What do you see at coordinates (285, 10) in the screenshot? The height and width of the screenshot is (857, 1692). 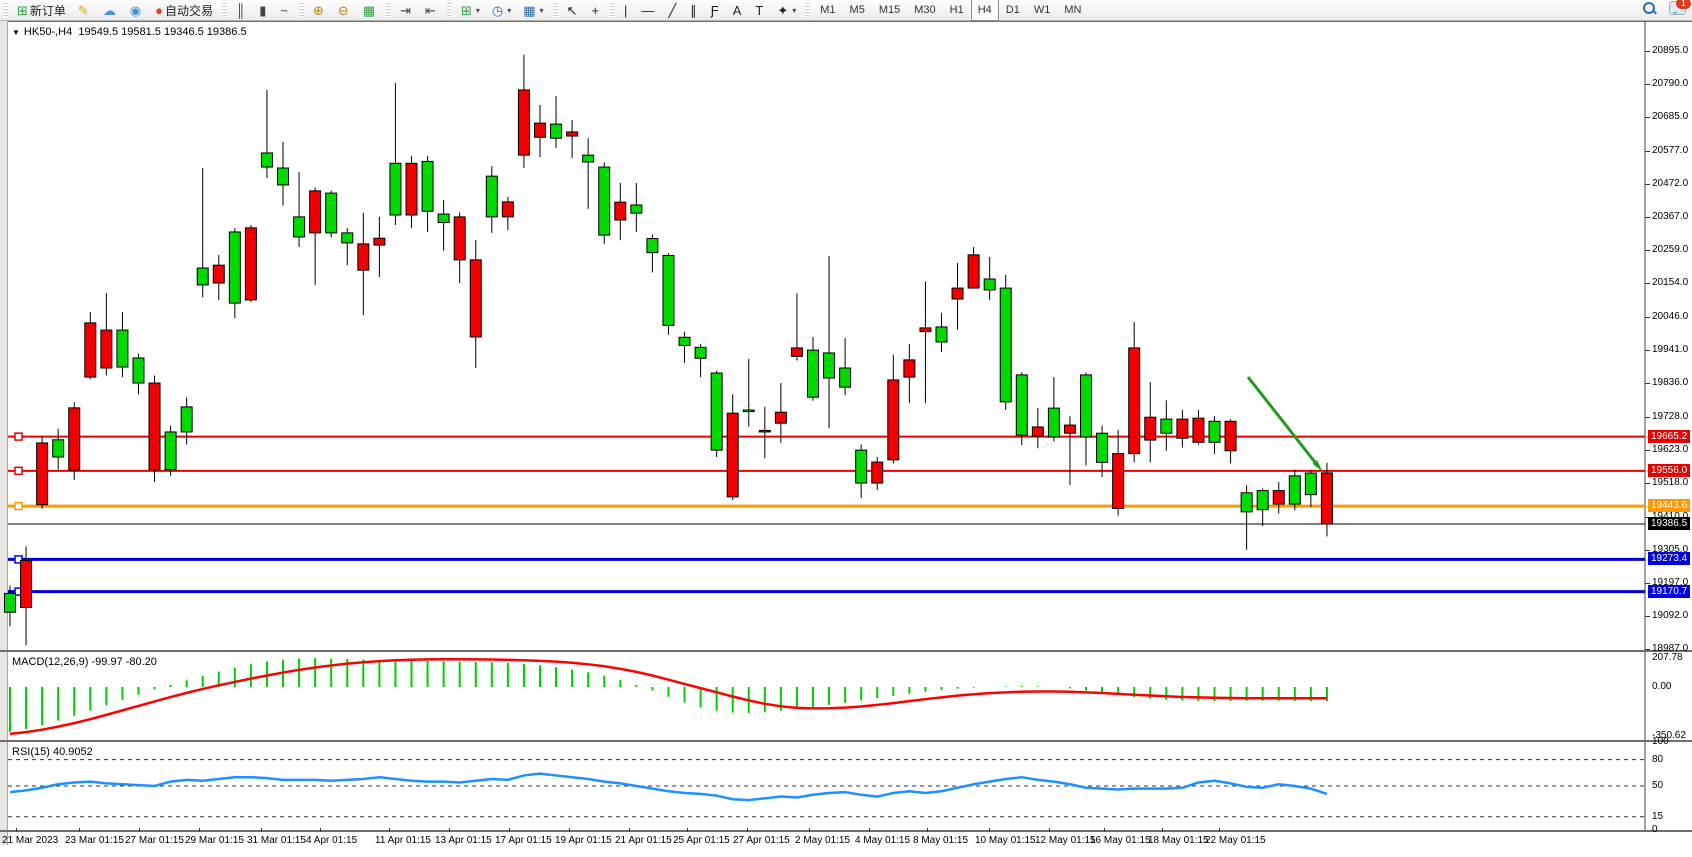 I see `line-chart-button: ~` at bounding box center [285, 10].